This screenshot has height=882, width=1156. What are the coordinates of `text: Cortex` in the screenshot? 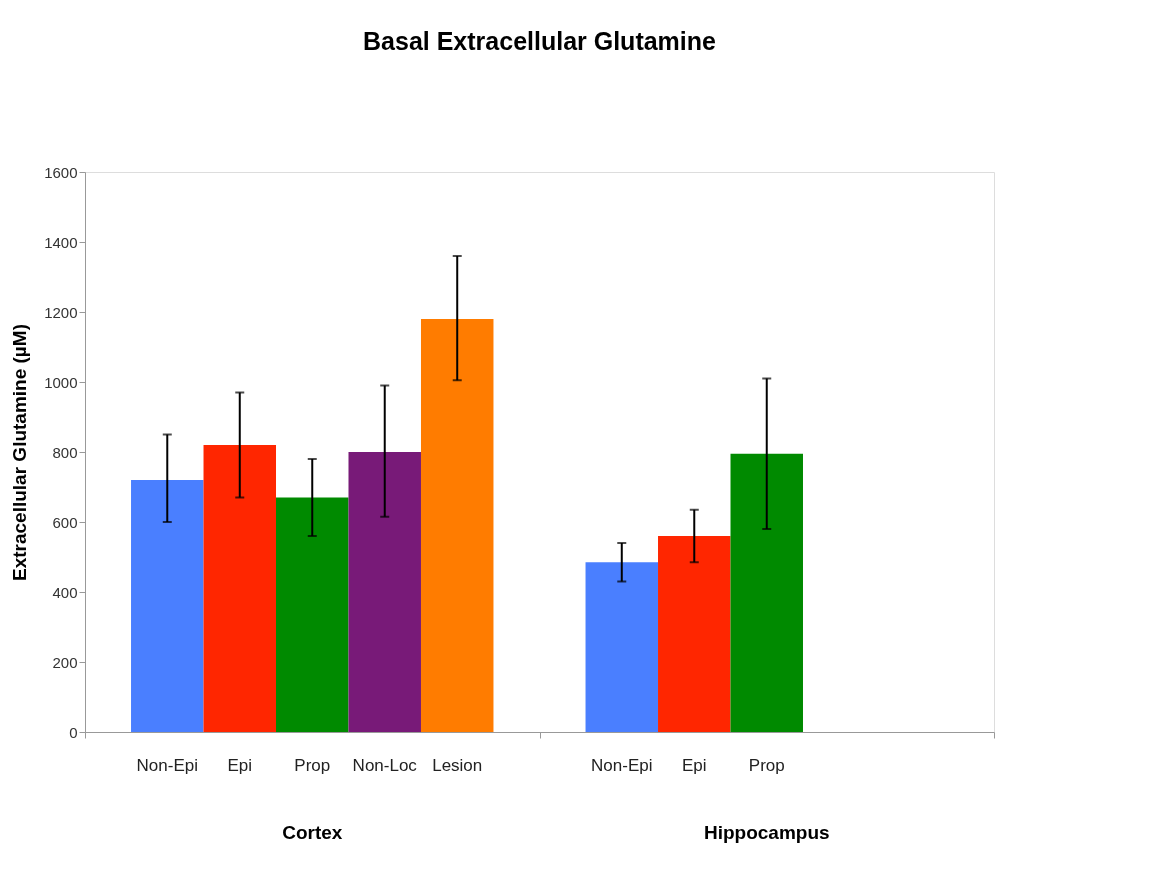 It's located at (312, 832).